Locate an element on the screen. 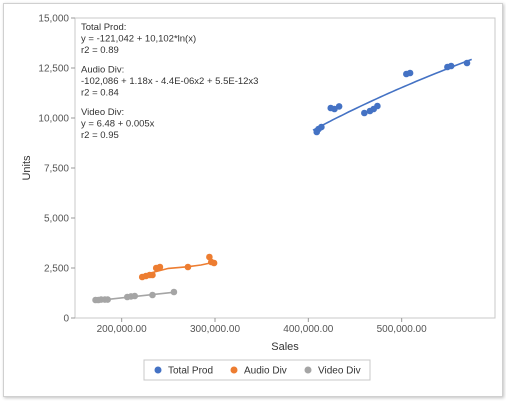 The width and height of the screenshot is (506, 401). y-tick-label: 5,000 is located at coordinates (56, 219).